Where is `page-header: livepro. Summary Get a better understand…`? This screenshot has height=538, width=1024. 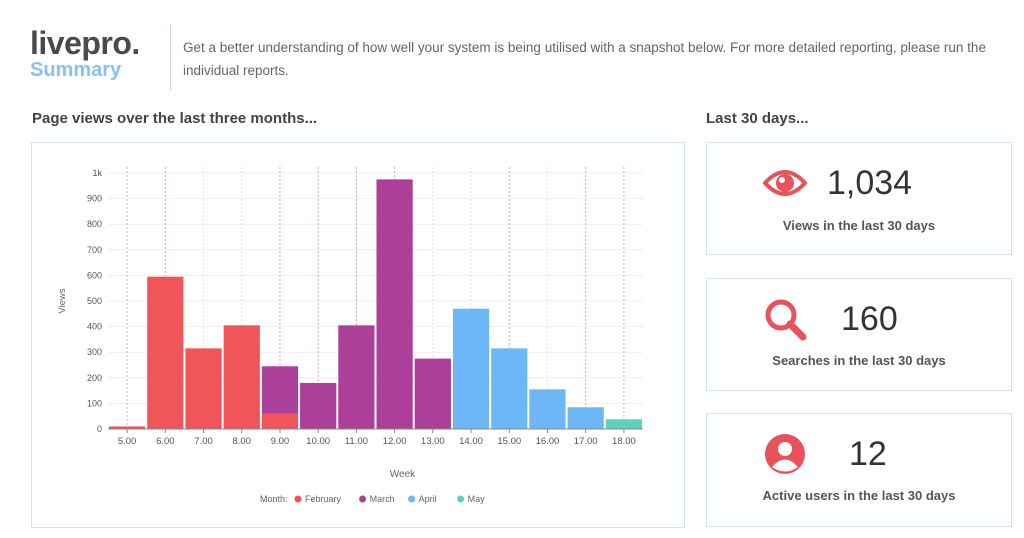 page-header: livepro. Summary Get a better understand… is located at coordinates (515, 57).